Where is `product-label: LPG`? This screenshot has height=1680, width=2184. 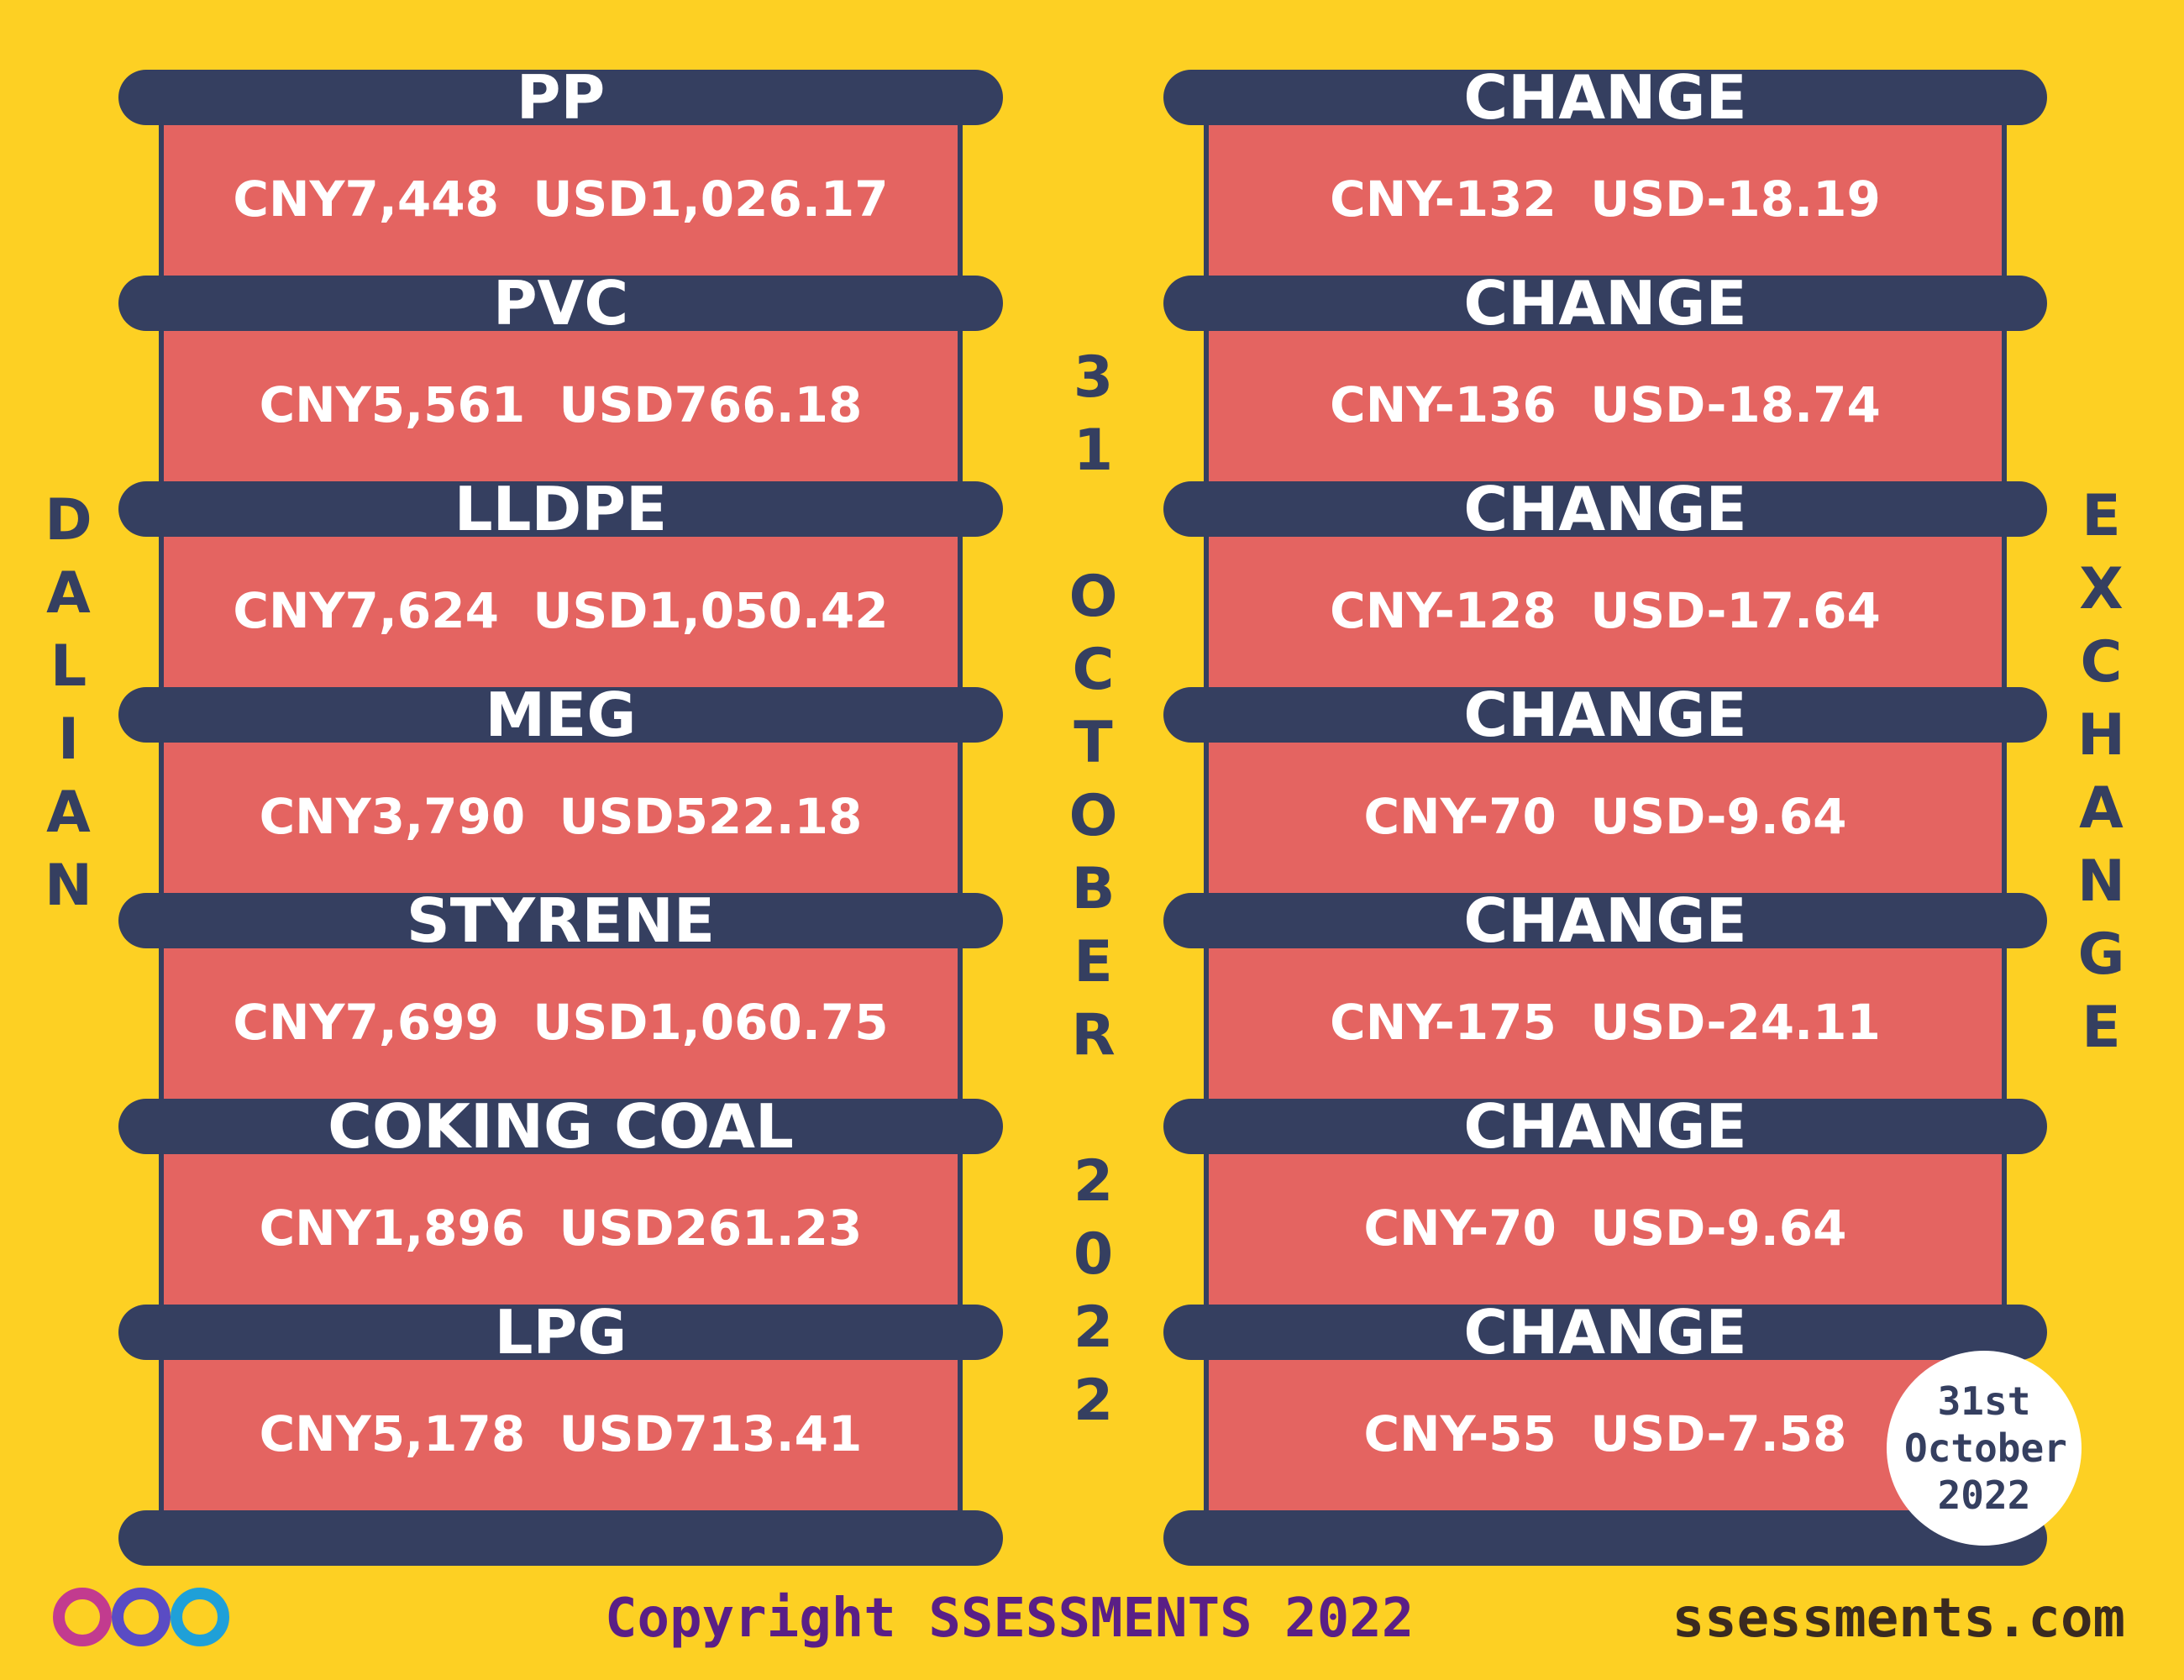
product-label: LPG is located at coordinates (560, 1332).